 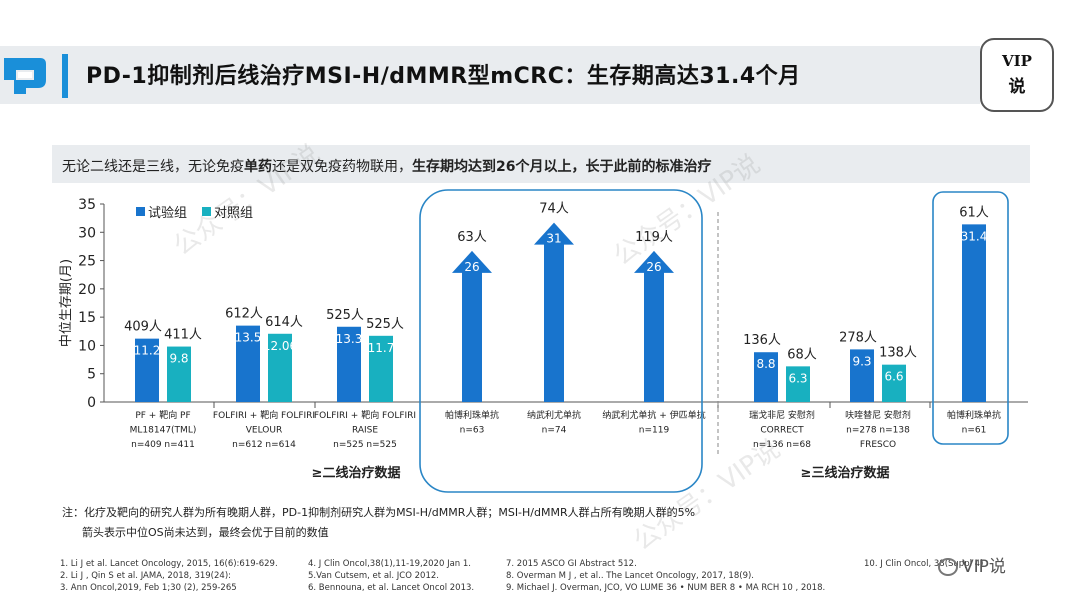 I want to click on ref-item: 7. 2015 ASCO GI Abstract 512., so click(x=571, y=564).